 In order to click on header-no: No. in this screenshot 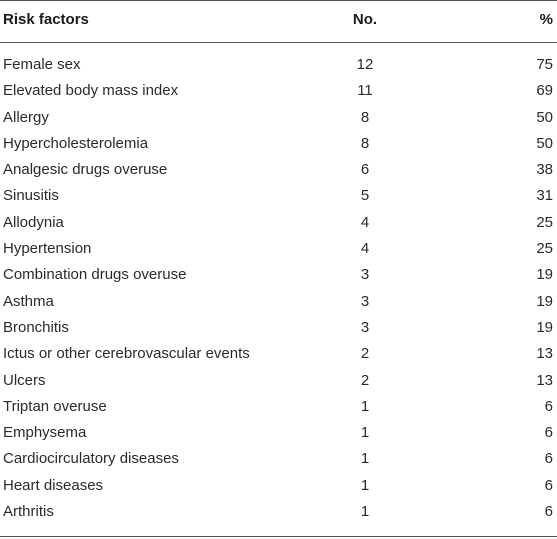, I will do `click(365, 19)`.